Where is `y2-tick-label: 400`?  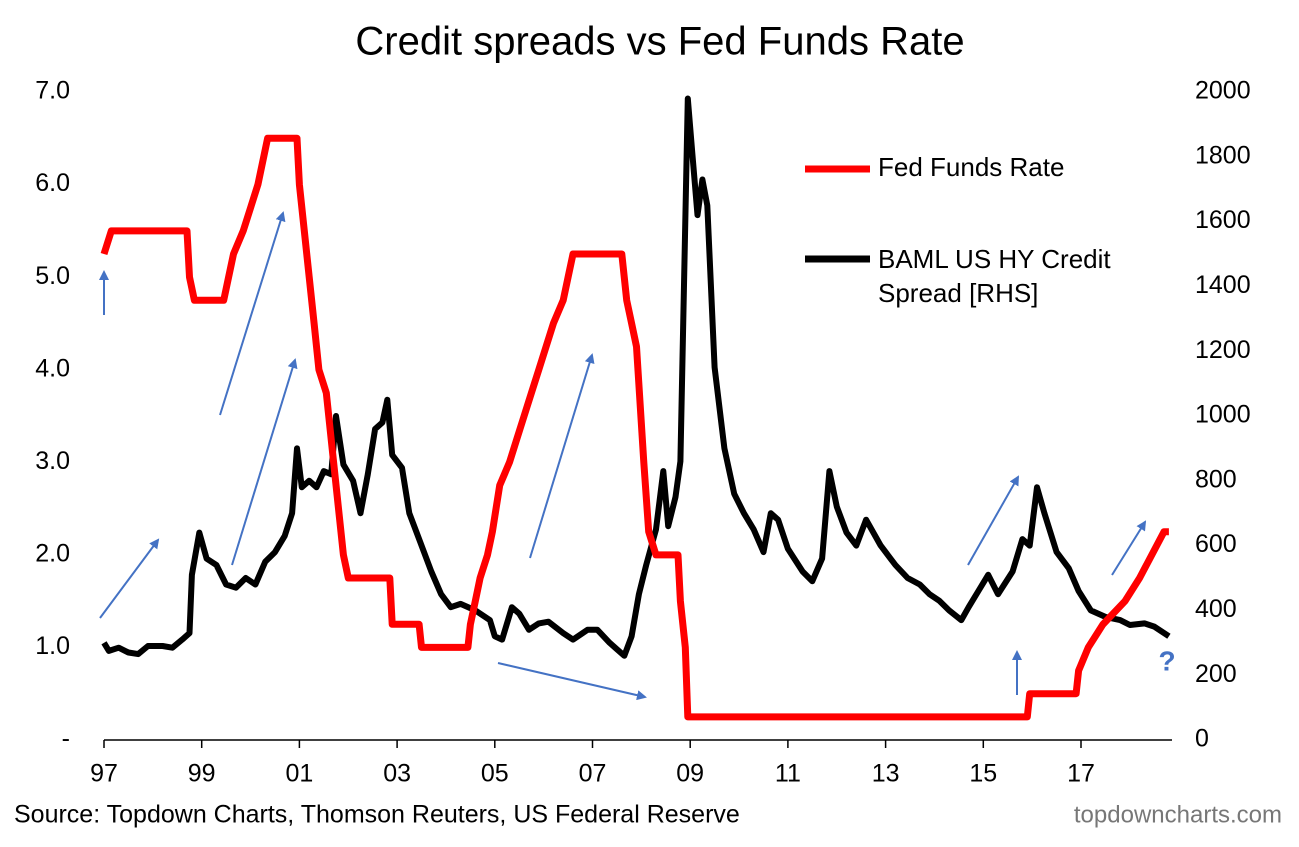
y2-tick-label: 400 is located at coordinates (1216, 609).